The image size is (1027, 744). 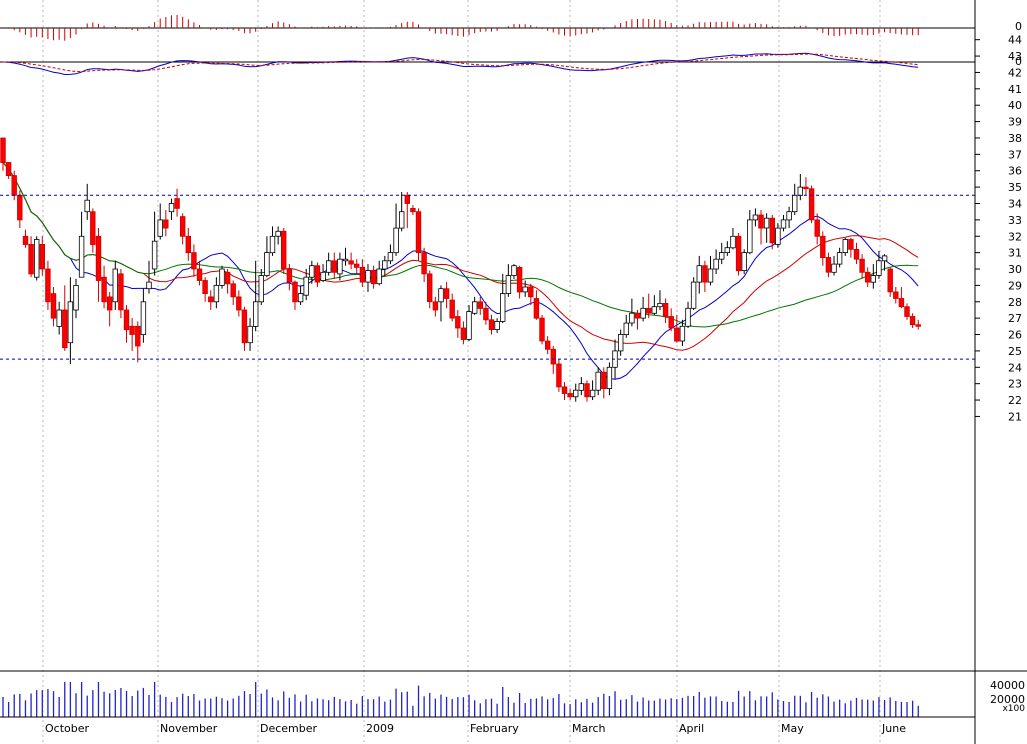 I want to click on macd-panel, so click(x=487, y=64).